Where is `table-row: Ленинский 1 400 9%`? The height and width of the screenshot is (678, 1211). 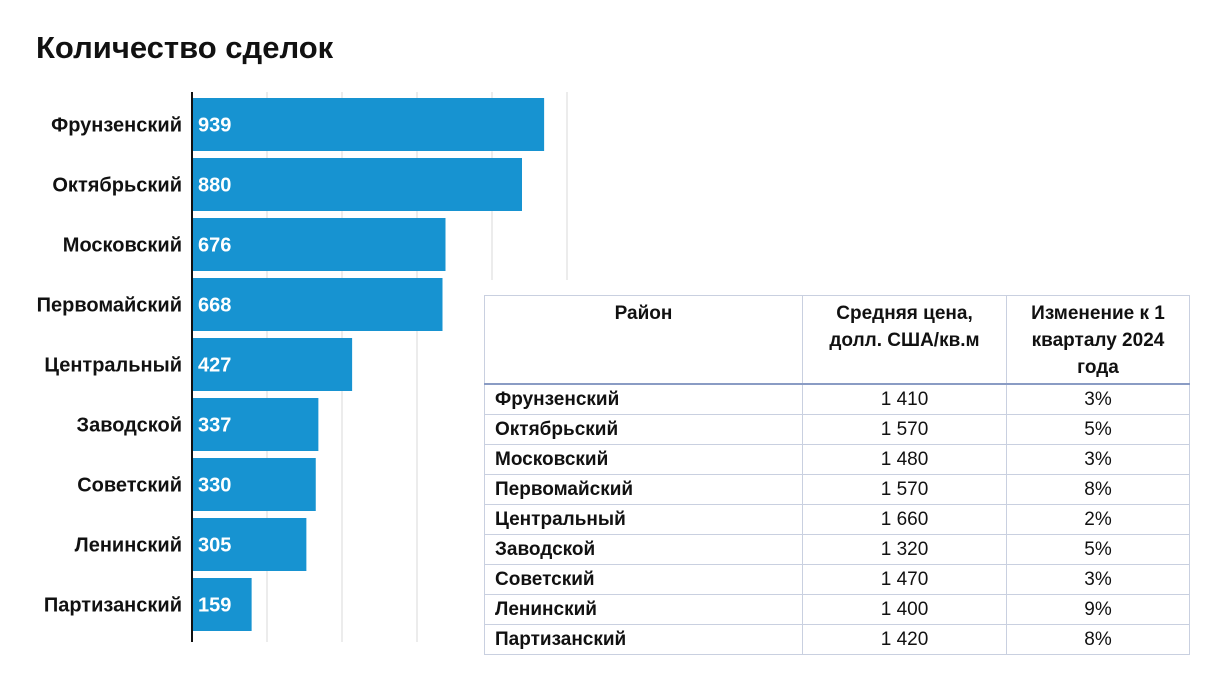
table-row: Ленинский 1 400 9% is located at coordinates (837, 609).